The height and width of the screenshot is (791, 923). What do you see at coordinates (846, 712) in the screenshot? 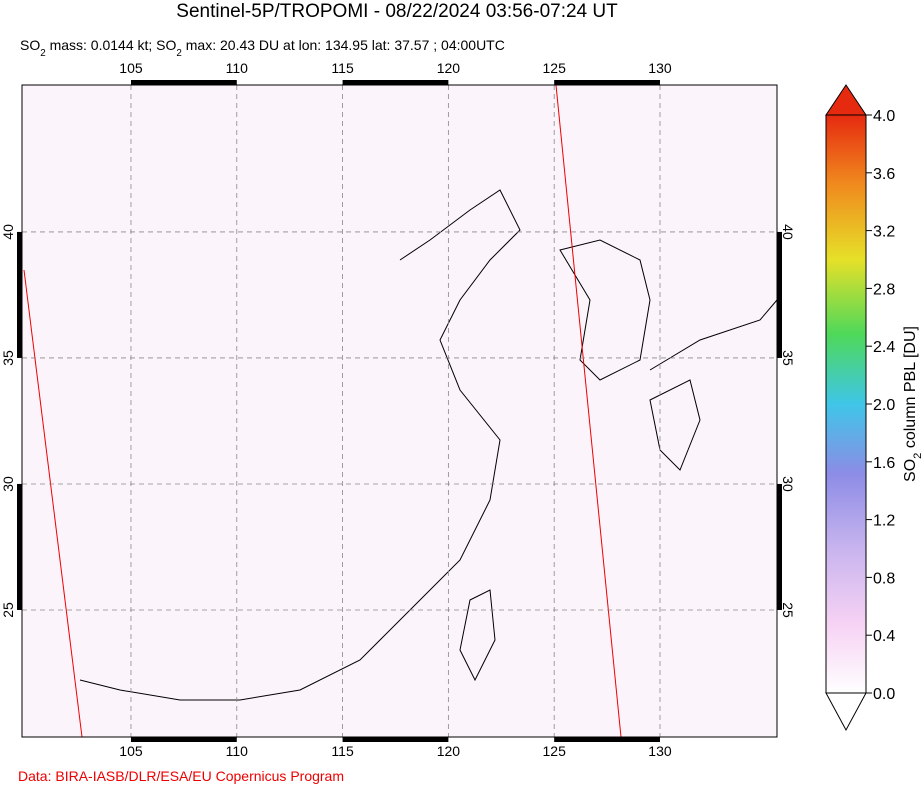
I see `colorbar-extend-min` at bounding box center [846, 712].